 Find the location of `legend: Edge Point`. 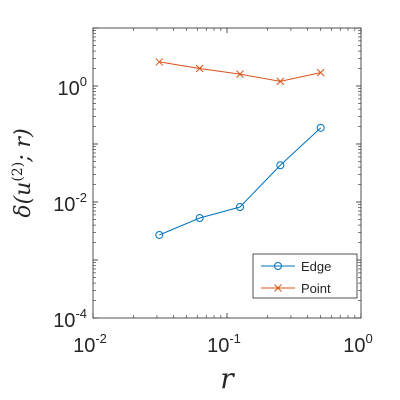

legend: Edge Point is located at coordinates (305, 276).